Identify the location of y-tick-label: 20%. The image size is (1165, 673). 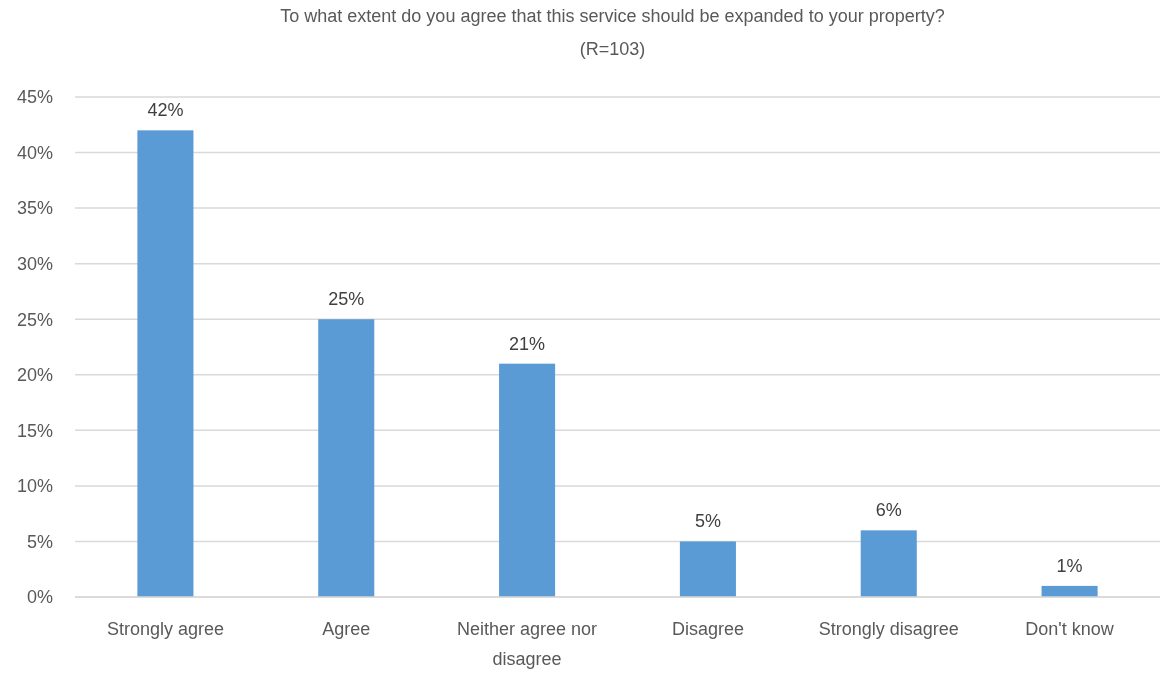
(34, 375).